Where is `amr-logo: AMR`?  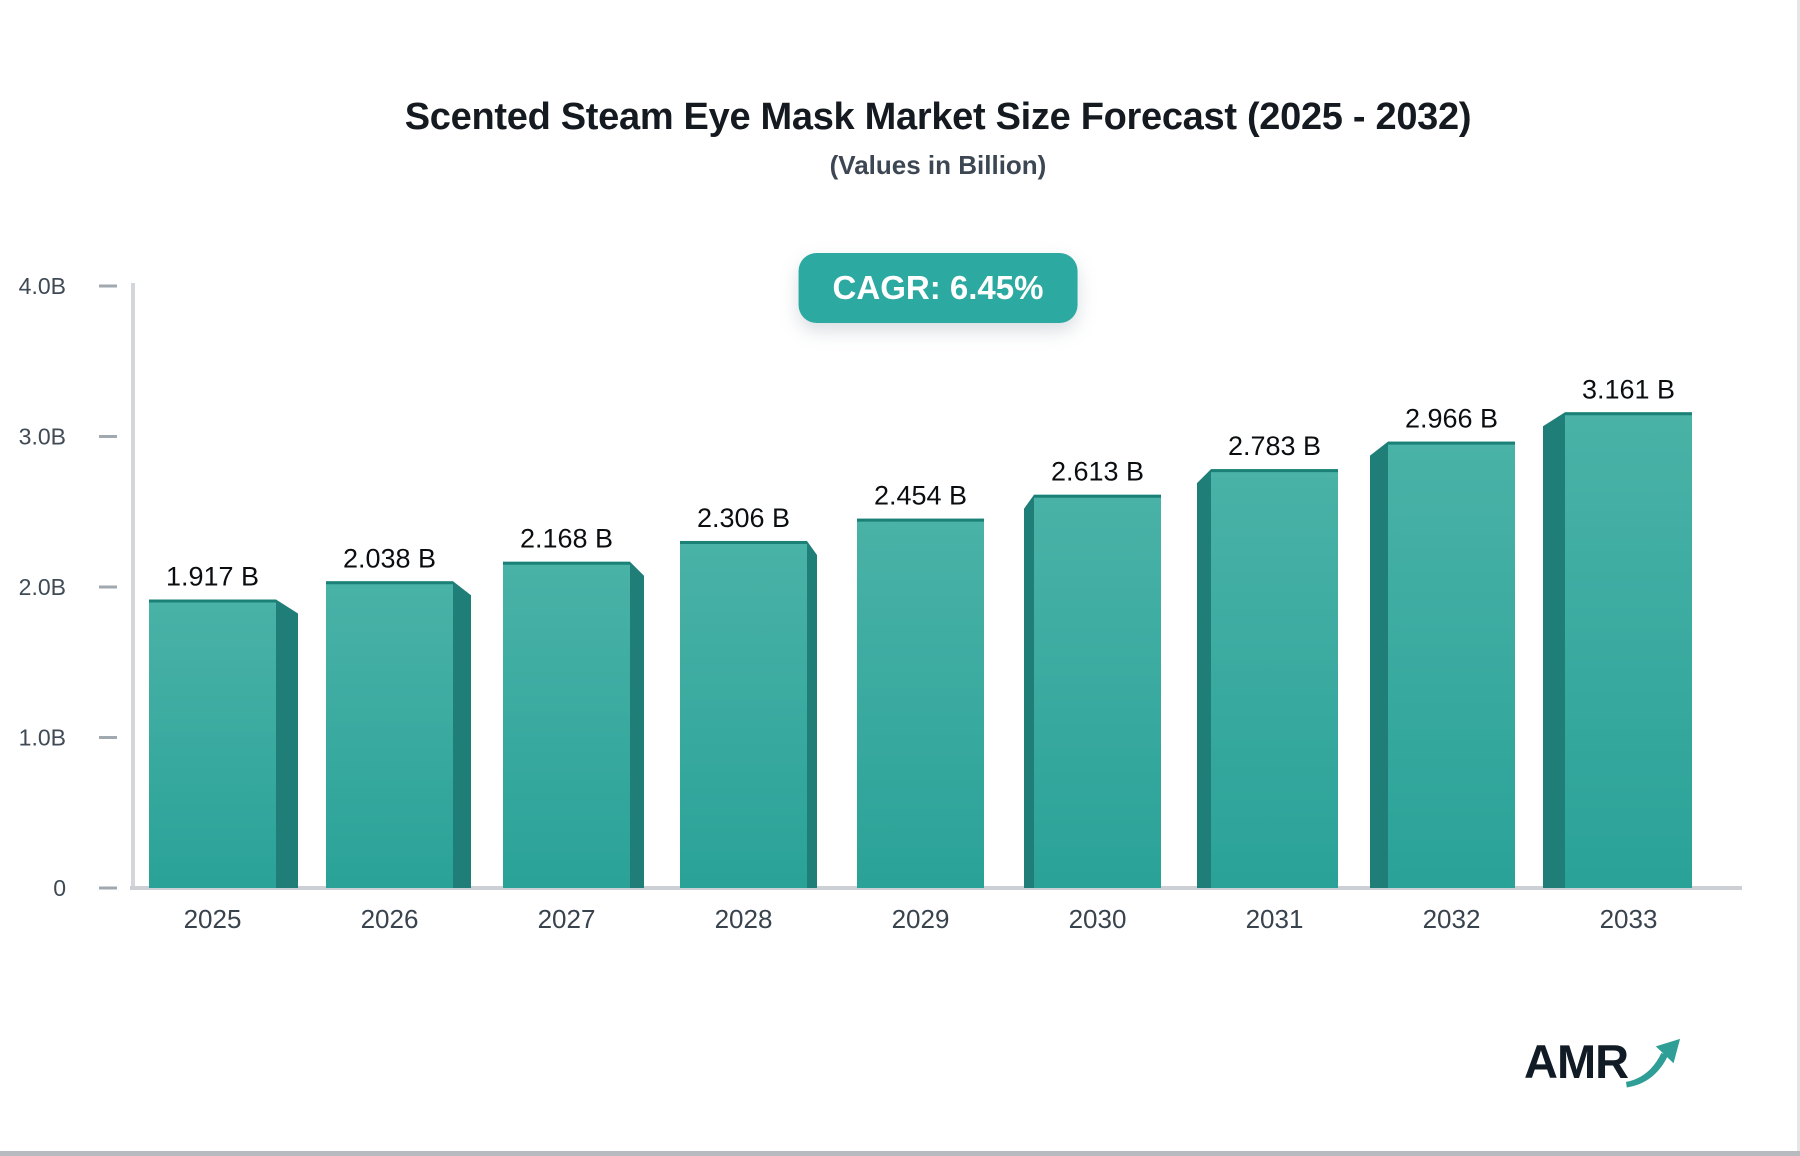 amr-logo: AMR is located at coordinates (1603, 1065).